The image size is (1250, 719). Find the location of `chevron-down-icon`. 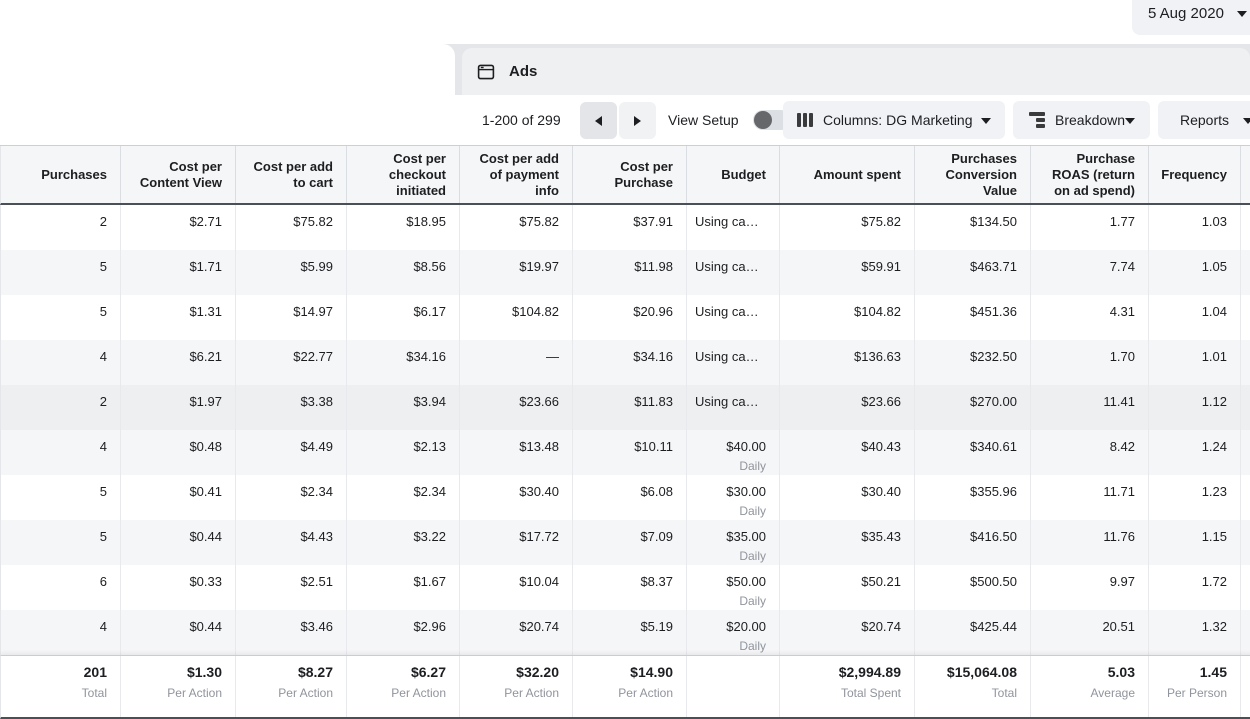

chevron-down-icon is located at coordinates (1130, 121).